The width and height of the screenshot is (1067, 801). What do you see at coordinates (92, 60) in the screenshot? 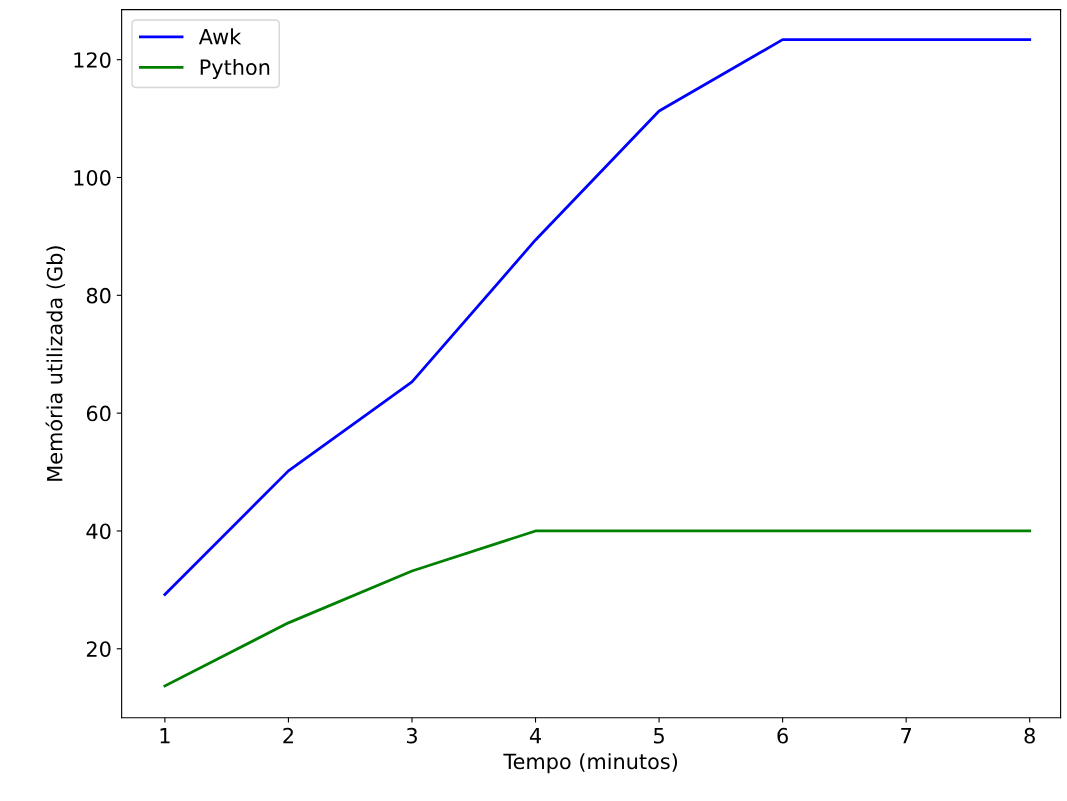
I see `y-tick-label: 120` at bounding box center [92, 60].